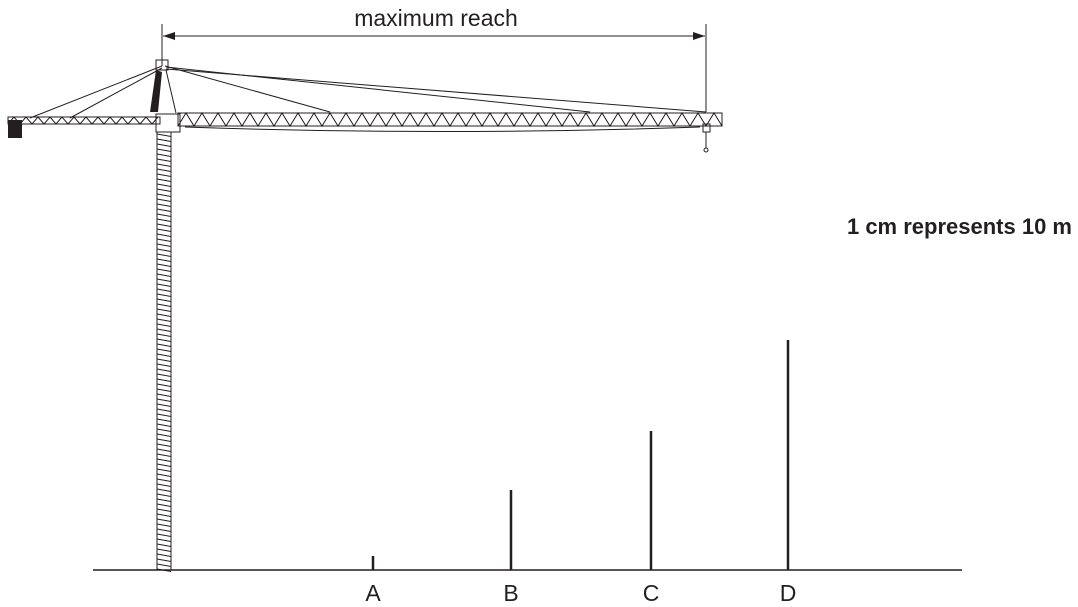  Describe the element at coordinates (373, 593) in the screenshot. I see `marker-label: A` at that location.